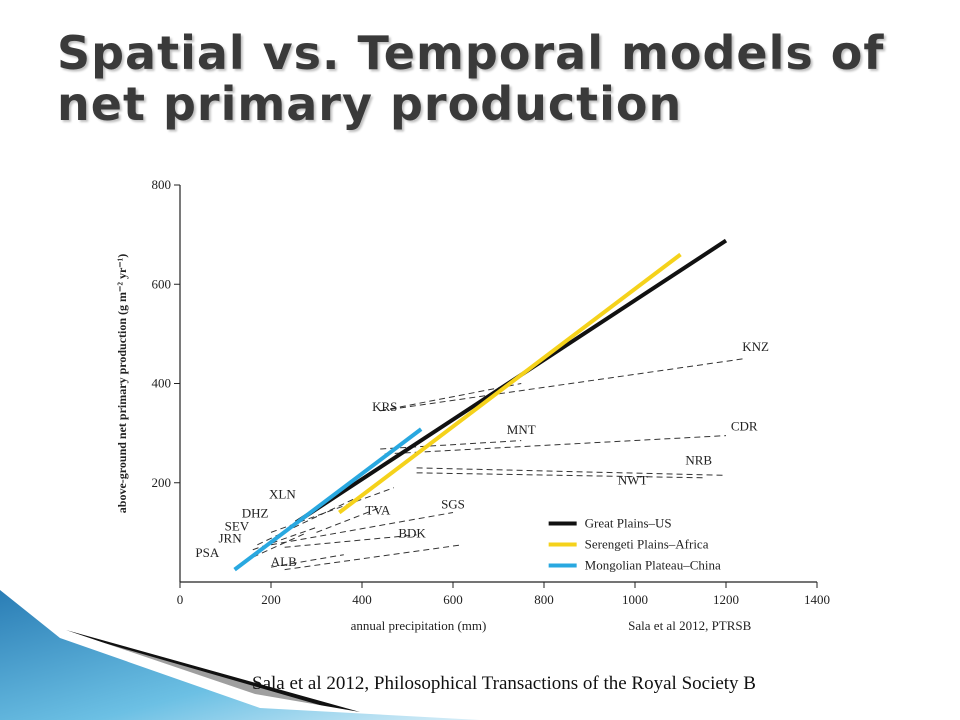 This screenshot has height=720, width=960. Describe the element at coordinates (282, 494) in the screenshot. I see `site-label-xln: XLN` at that location.